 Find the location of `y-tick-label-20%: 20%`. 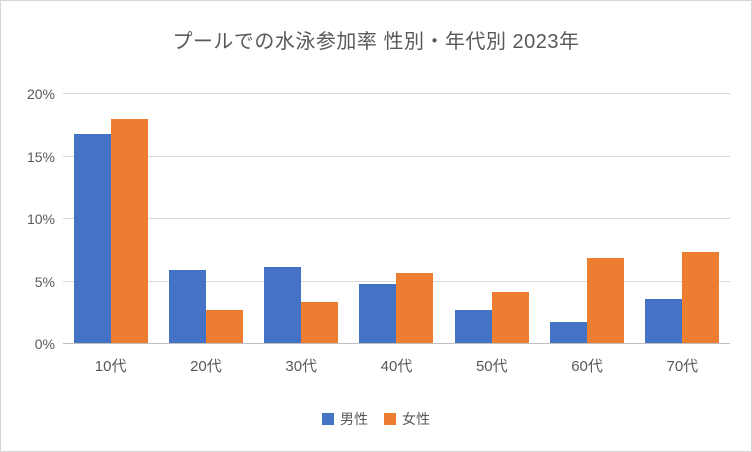

y-tick-label-20%: 20% is located at coordinates (40, 94).